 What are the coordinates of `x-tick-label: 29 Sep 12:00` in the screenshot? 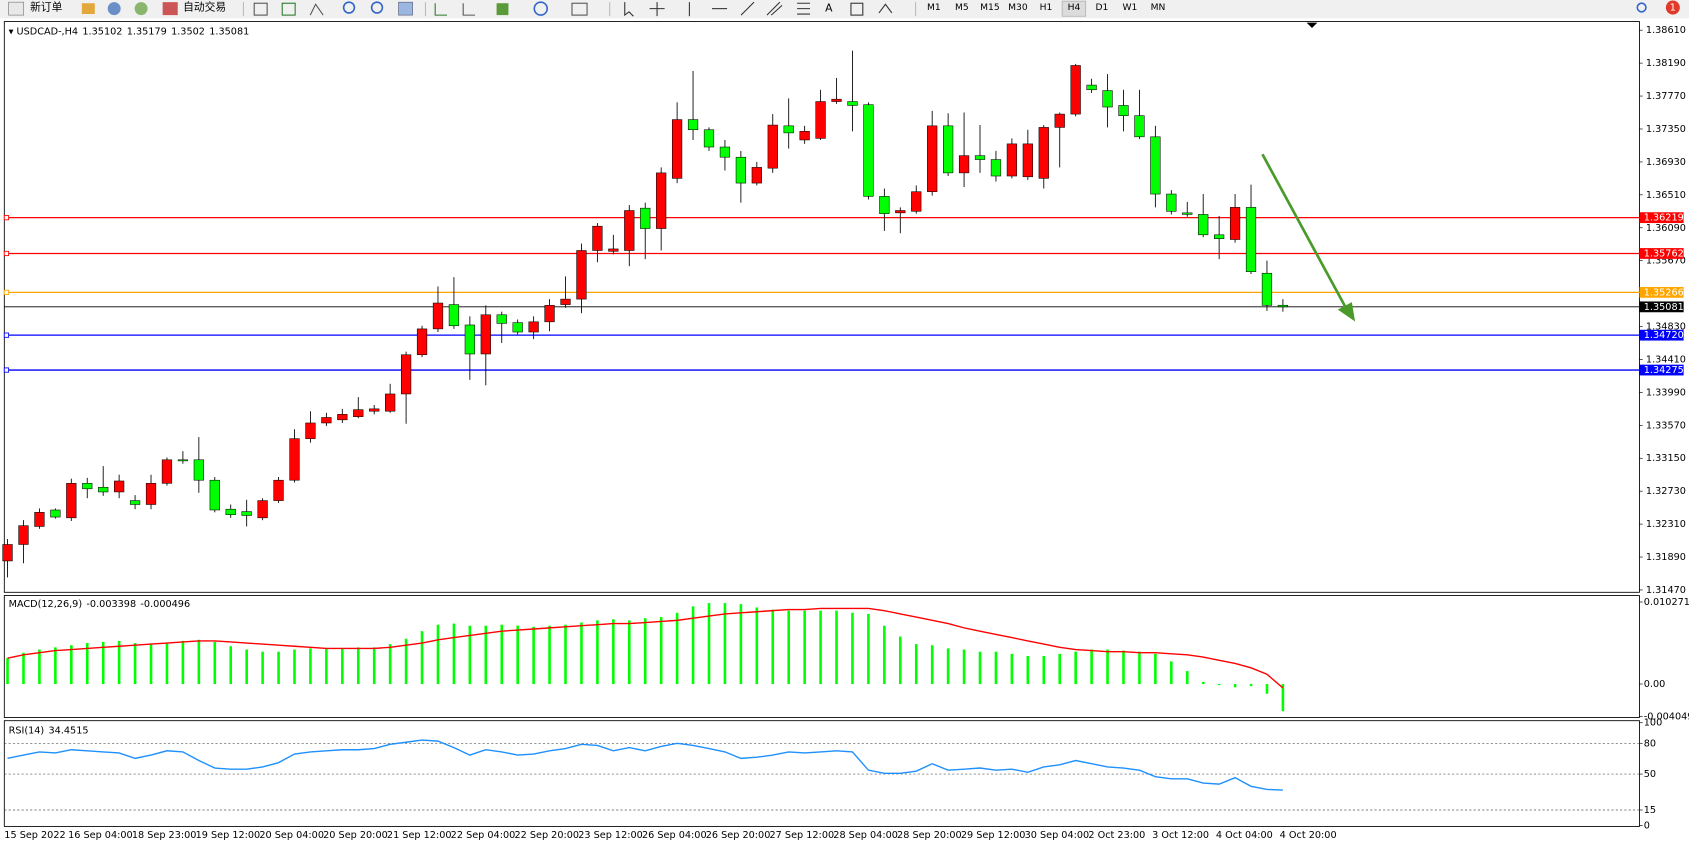 It's located at (993, 835).